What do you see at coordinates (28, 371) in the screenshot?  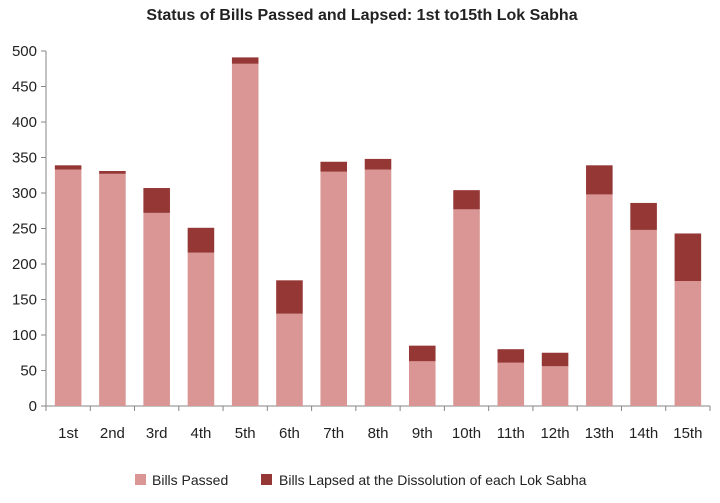 I see `y-tick-label: 50` at bounding box center [28, 371].